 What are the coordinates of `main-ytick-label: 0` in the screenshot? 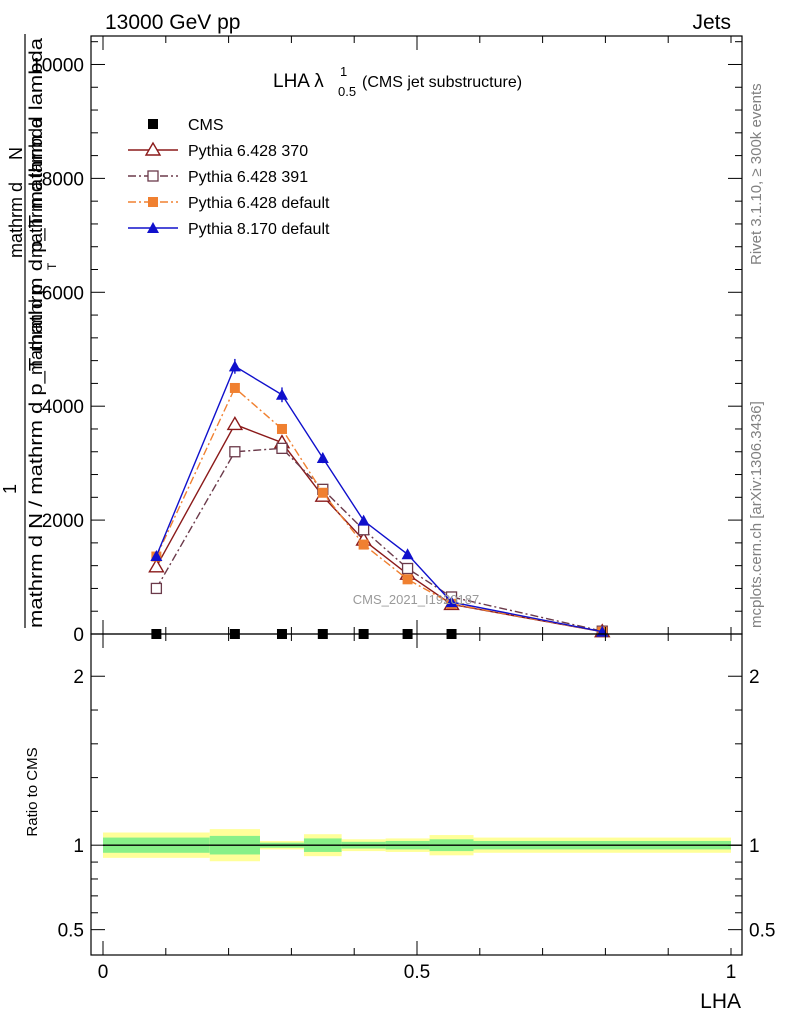 It's located at (78, 635).